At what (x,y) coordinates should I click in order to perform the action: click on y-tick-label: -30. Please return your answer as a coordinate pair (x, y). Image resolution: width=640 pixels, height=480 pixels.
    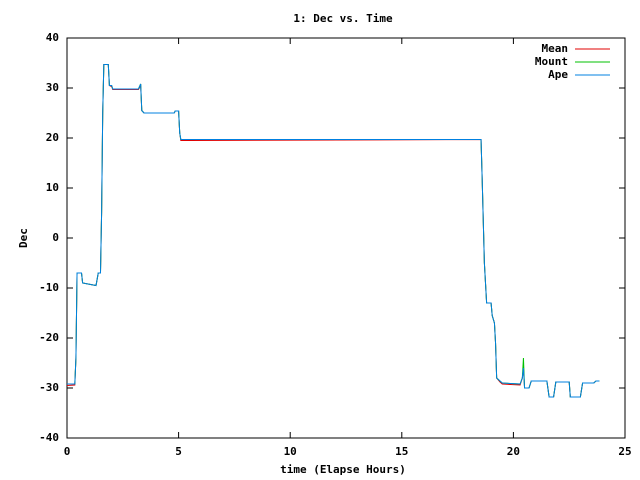
    Looking at the image, I should click on (49, 387).